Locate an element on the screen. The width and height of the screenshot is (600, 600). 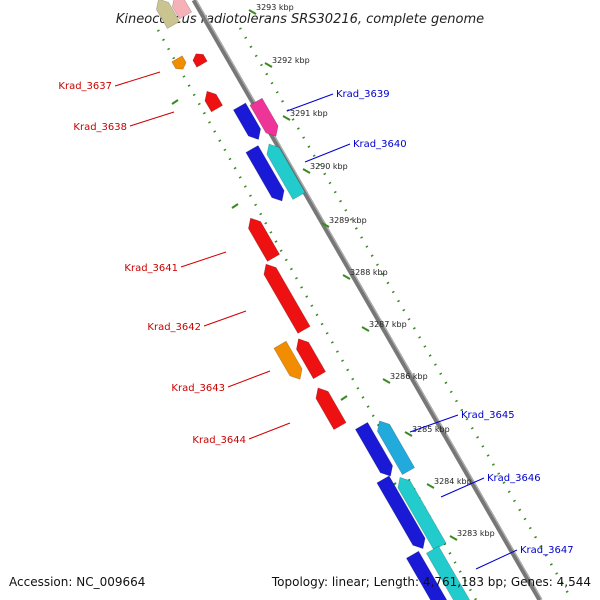
kbp-label: 3283 kbp is located at coordinates (476, 533).